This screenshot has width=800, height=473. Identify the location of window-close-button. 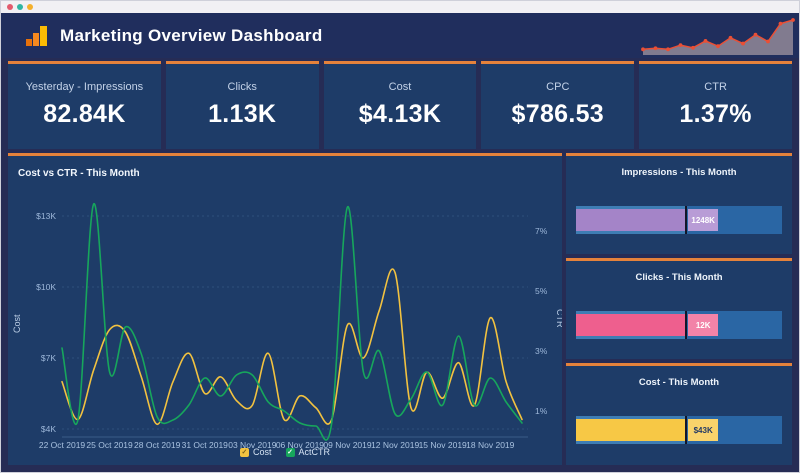
(10, 7).